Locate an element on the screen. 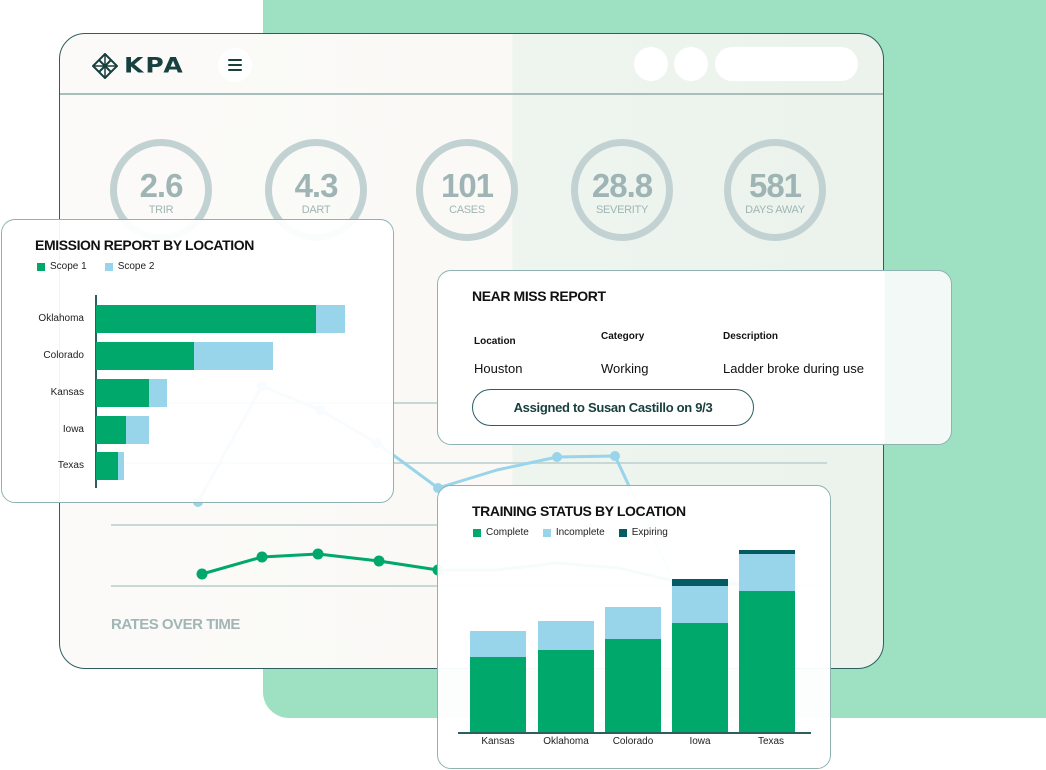 This screenshot has height=770, width=1046. x-label: Oklahoma is located at coordinates (566, 741).